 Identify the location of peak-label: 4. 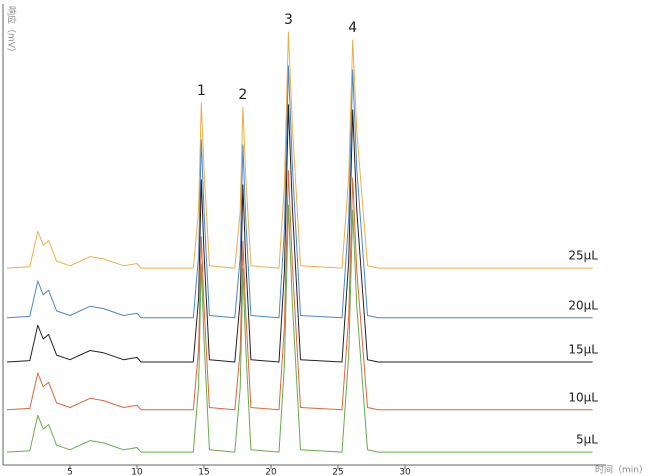
(352, 28).